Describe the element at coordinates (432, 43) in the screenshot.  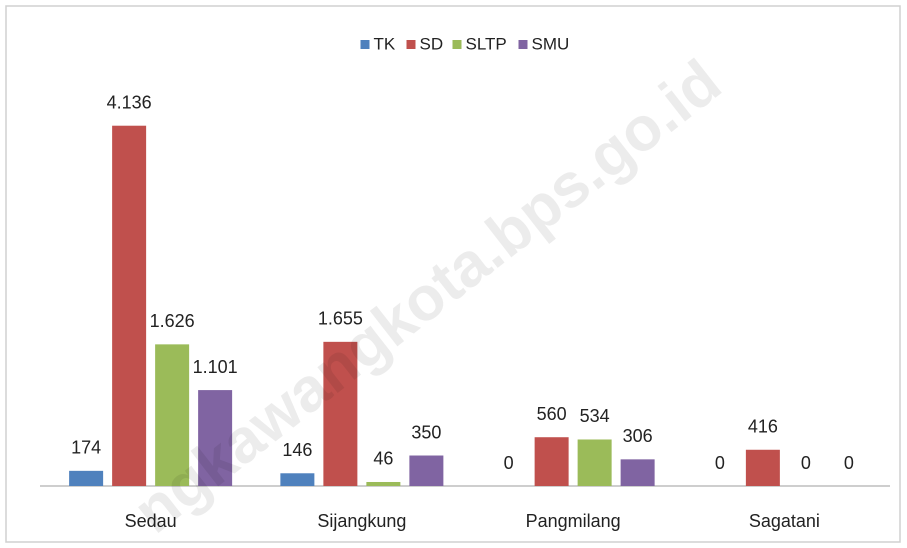
I see `legend-label: SD` at that location.